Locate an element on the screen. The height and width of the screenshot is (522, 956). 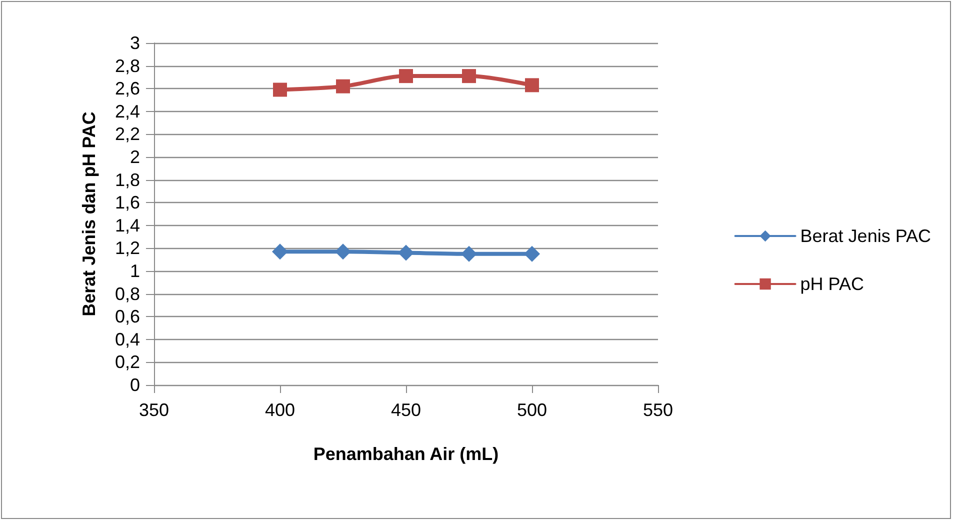
y-tick-label: 2 is located at coordinates (135, 157).